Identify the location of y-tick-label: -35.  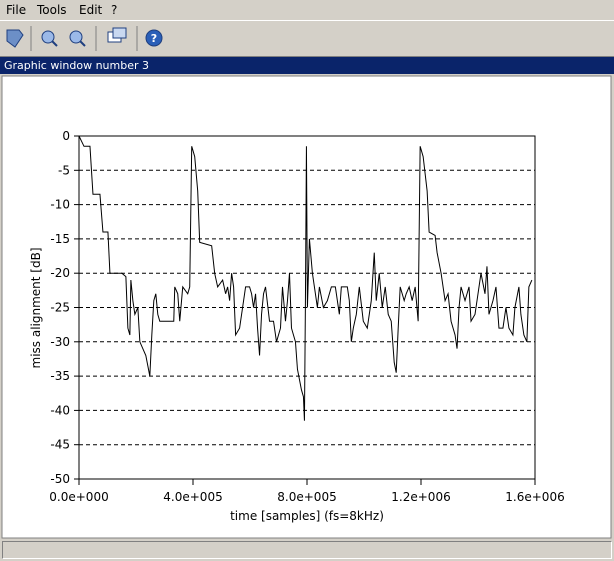
(60, 376).